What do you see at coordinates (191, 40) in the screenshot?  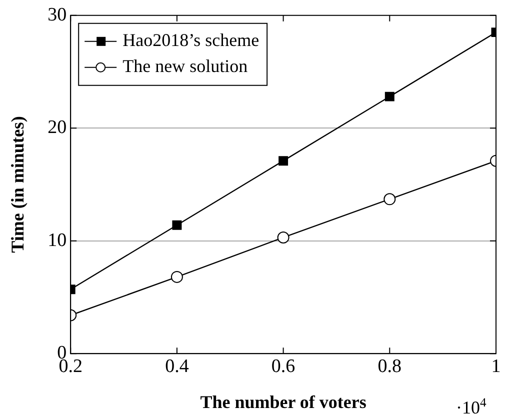 I see `legend-label: Hao2018’s scheme` at bounding box center [191, 40].